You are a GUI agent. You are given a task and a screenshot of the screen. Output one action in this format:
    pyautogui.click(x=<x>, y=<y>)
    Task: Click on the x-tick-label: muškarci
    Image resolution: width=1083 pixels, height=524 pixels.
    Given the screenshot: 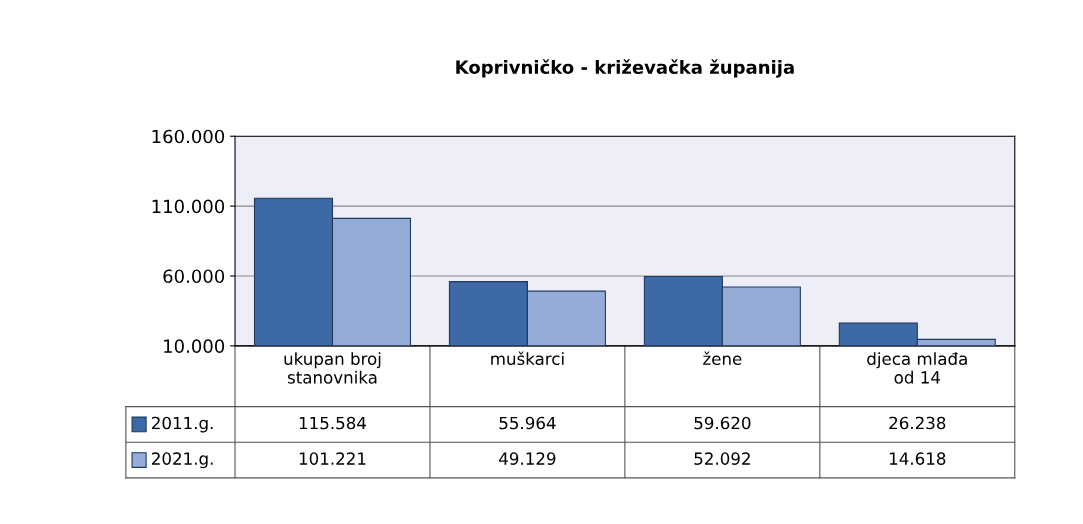 What is the action you would take?
    pyautogui.click(x=527, y=358)
    